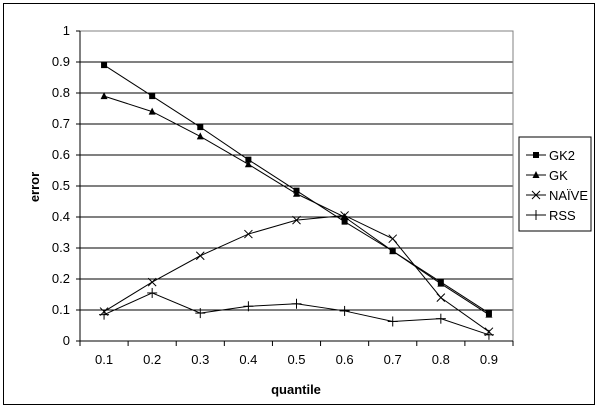 The image size is (600, 409). What do you see at coordinates (61, 154) in the screenshot?
I see `y-tick-label: 0.6` at bounding box center [61, 154].